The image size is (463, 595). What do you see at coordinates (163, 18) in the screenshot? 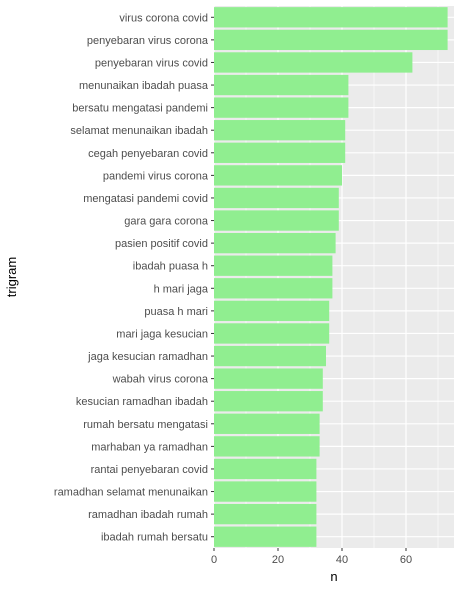
I see `y-tick-label: virus corona covid` at bounding box center [163, 18].